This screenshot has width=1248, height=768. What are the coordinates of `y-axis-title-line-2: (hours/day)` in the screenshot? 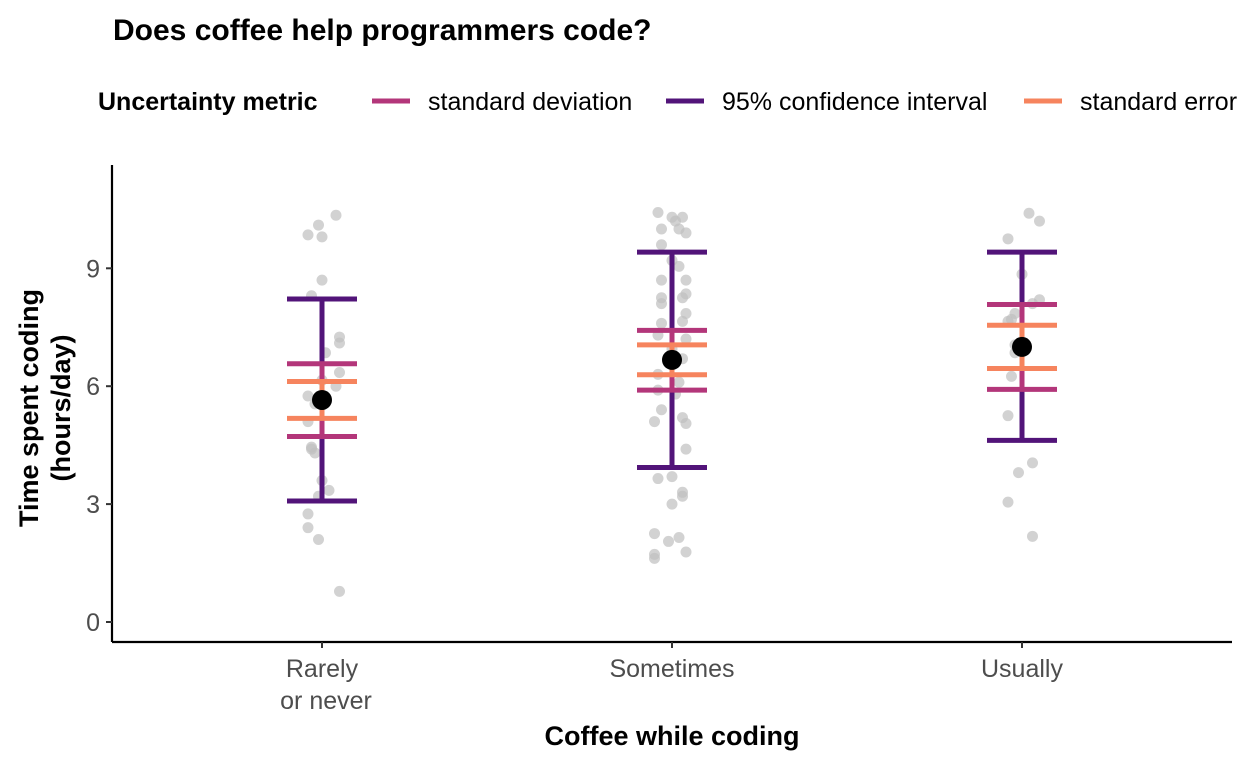 It's located at (61, 407).